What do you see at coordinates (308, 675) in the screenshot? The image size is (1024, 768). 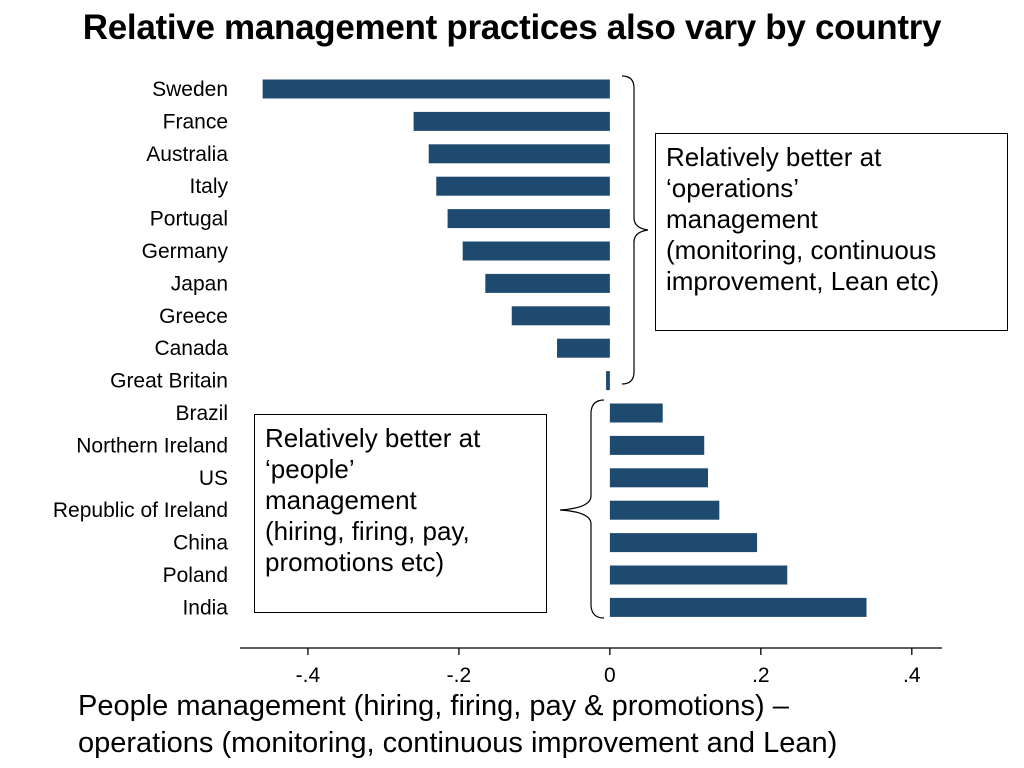 I see `x-tick-label: -.4` at bounding box center [308, 675].